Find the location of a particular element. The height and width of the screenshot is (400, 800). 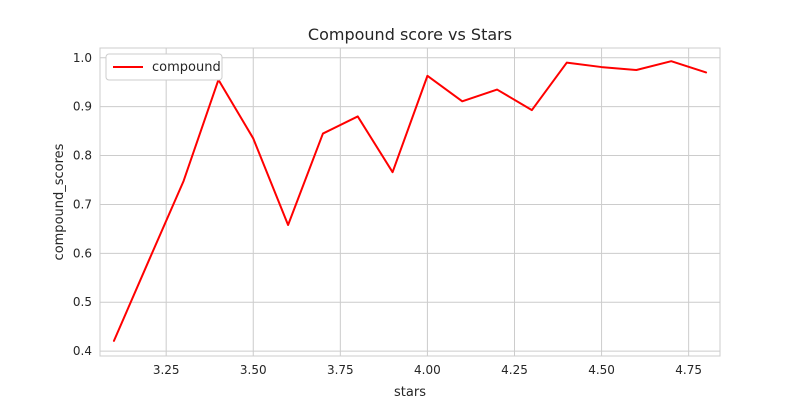

y-tick-label: 1.0 is located at coordinates (82, 58).